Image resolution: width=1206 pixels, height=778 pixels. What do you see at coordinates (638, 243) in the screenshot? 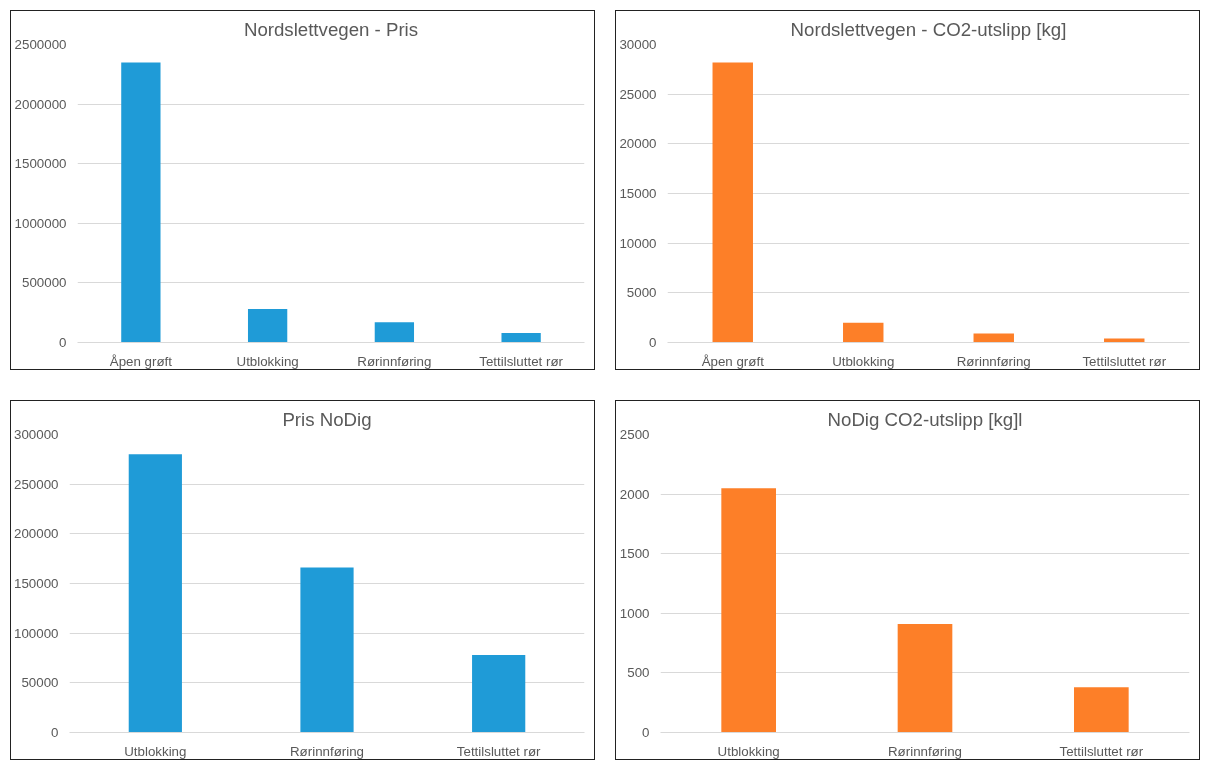
I see `y-tick-label: 10000` at bounding box center [638, 243].